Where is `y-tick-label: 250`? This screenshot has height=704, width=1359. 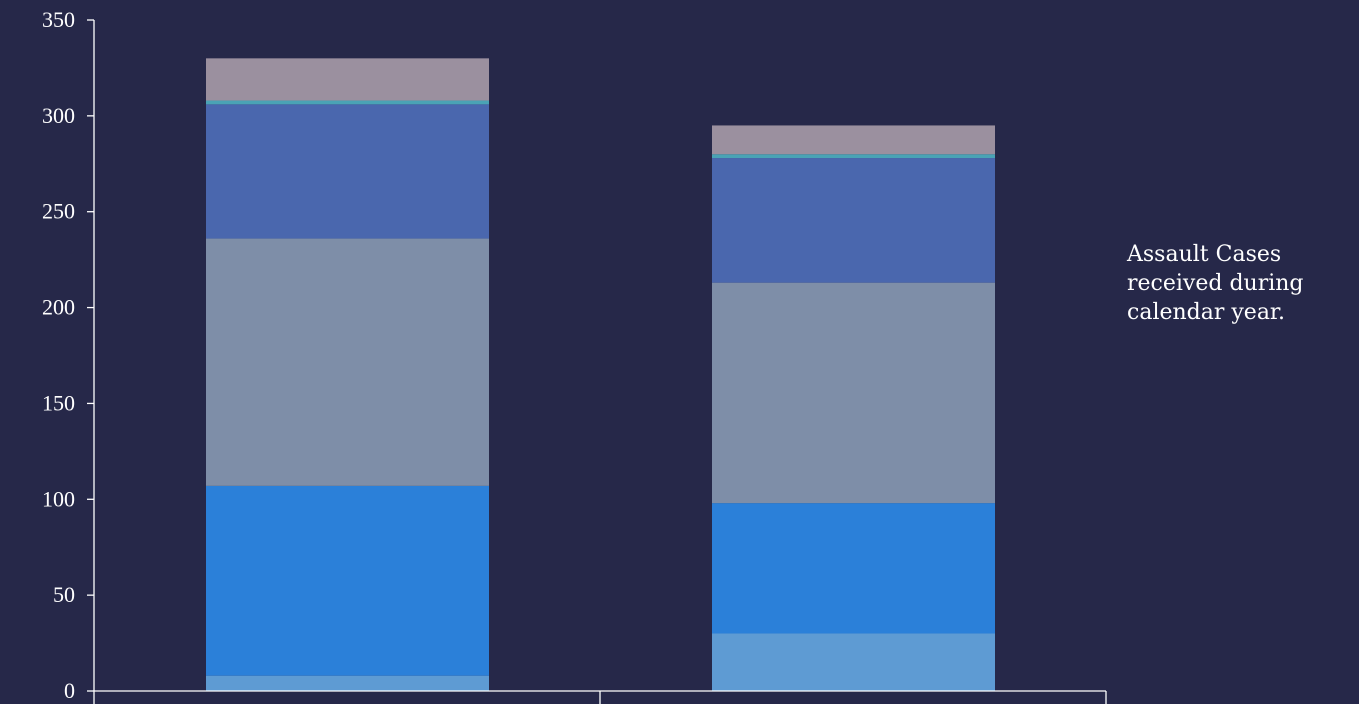
y-tick-label: 250 is located at coordinates (58, 211).